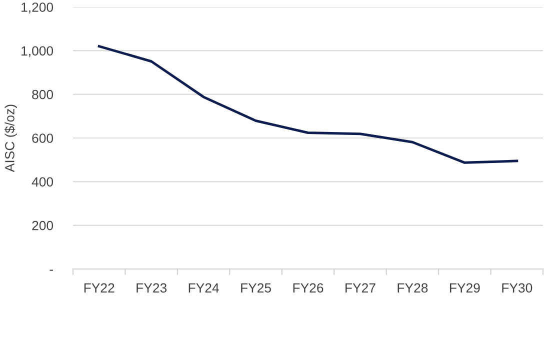 Image resolution: width=550 pixels, height=340 pixels. Describe the element at coordinates (43, 95) in the screenshot. I see `y-tick-label: 800` at that location.